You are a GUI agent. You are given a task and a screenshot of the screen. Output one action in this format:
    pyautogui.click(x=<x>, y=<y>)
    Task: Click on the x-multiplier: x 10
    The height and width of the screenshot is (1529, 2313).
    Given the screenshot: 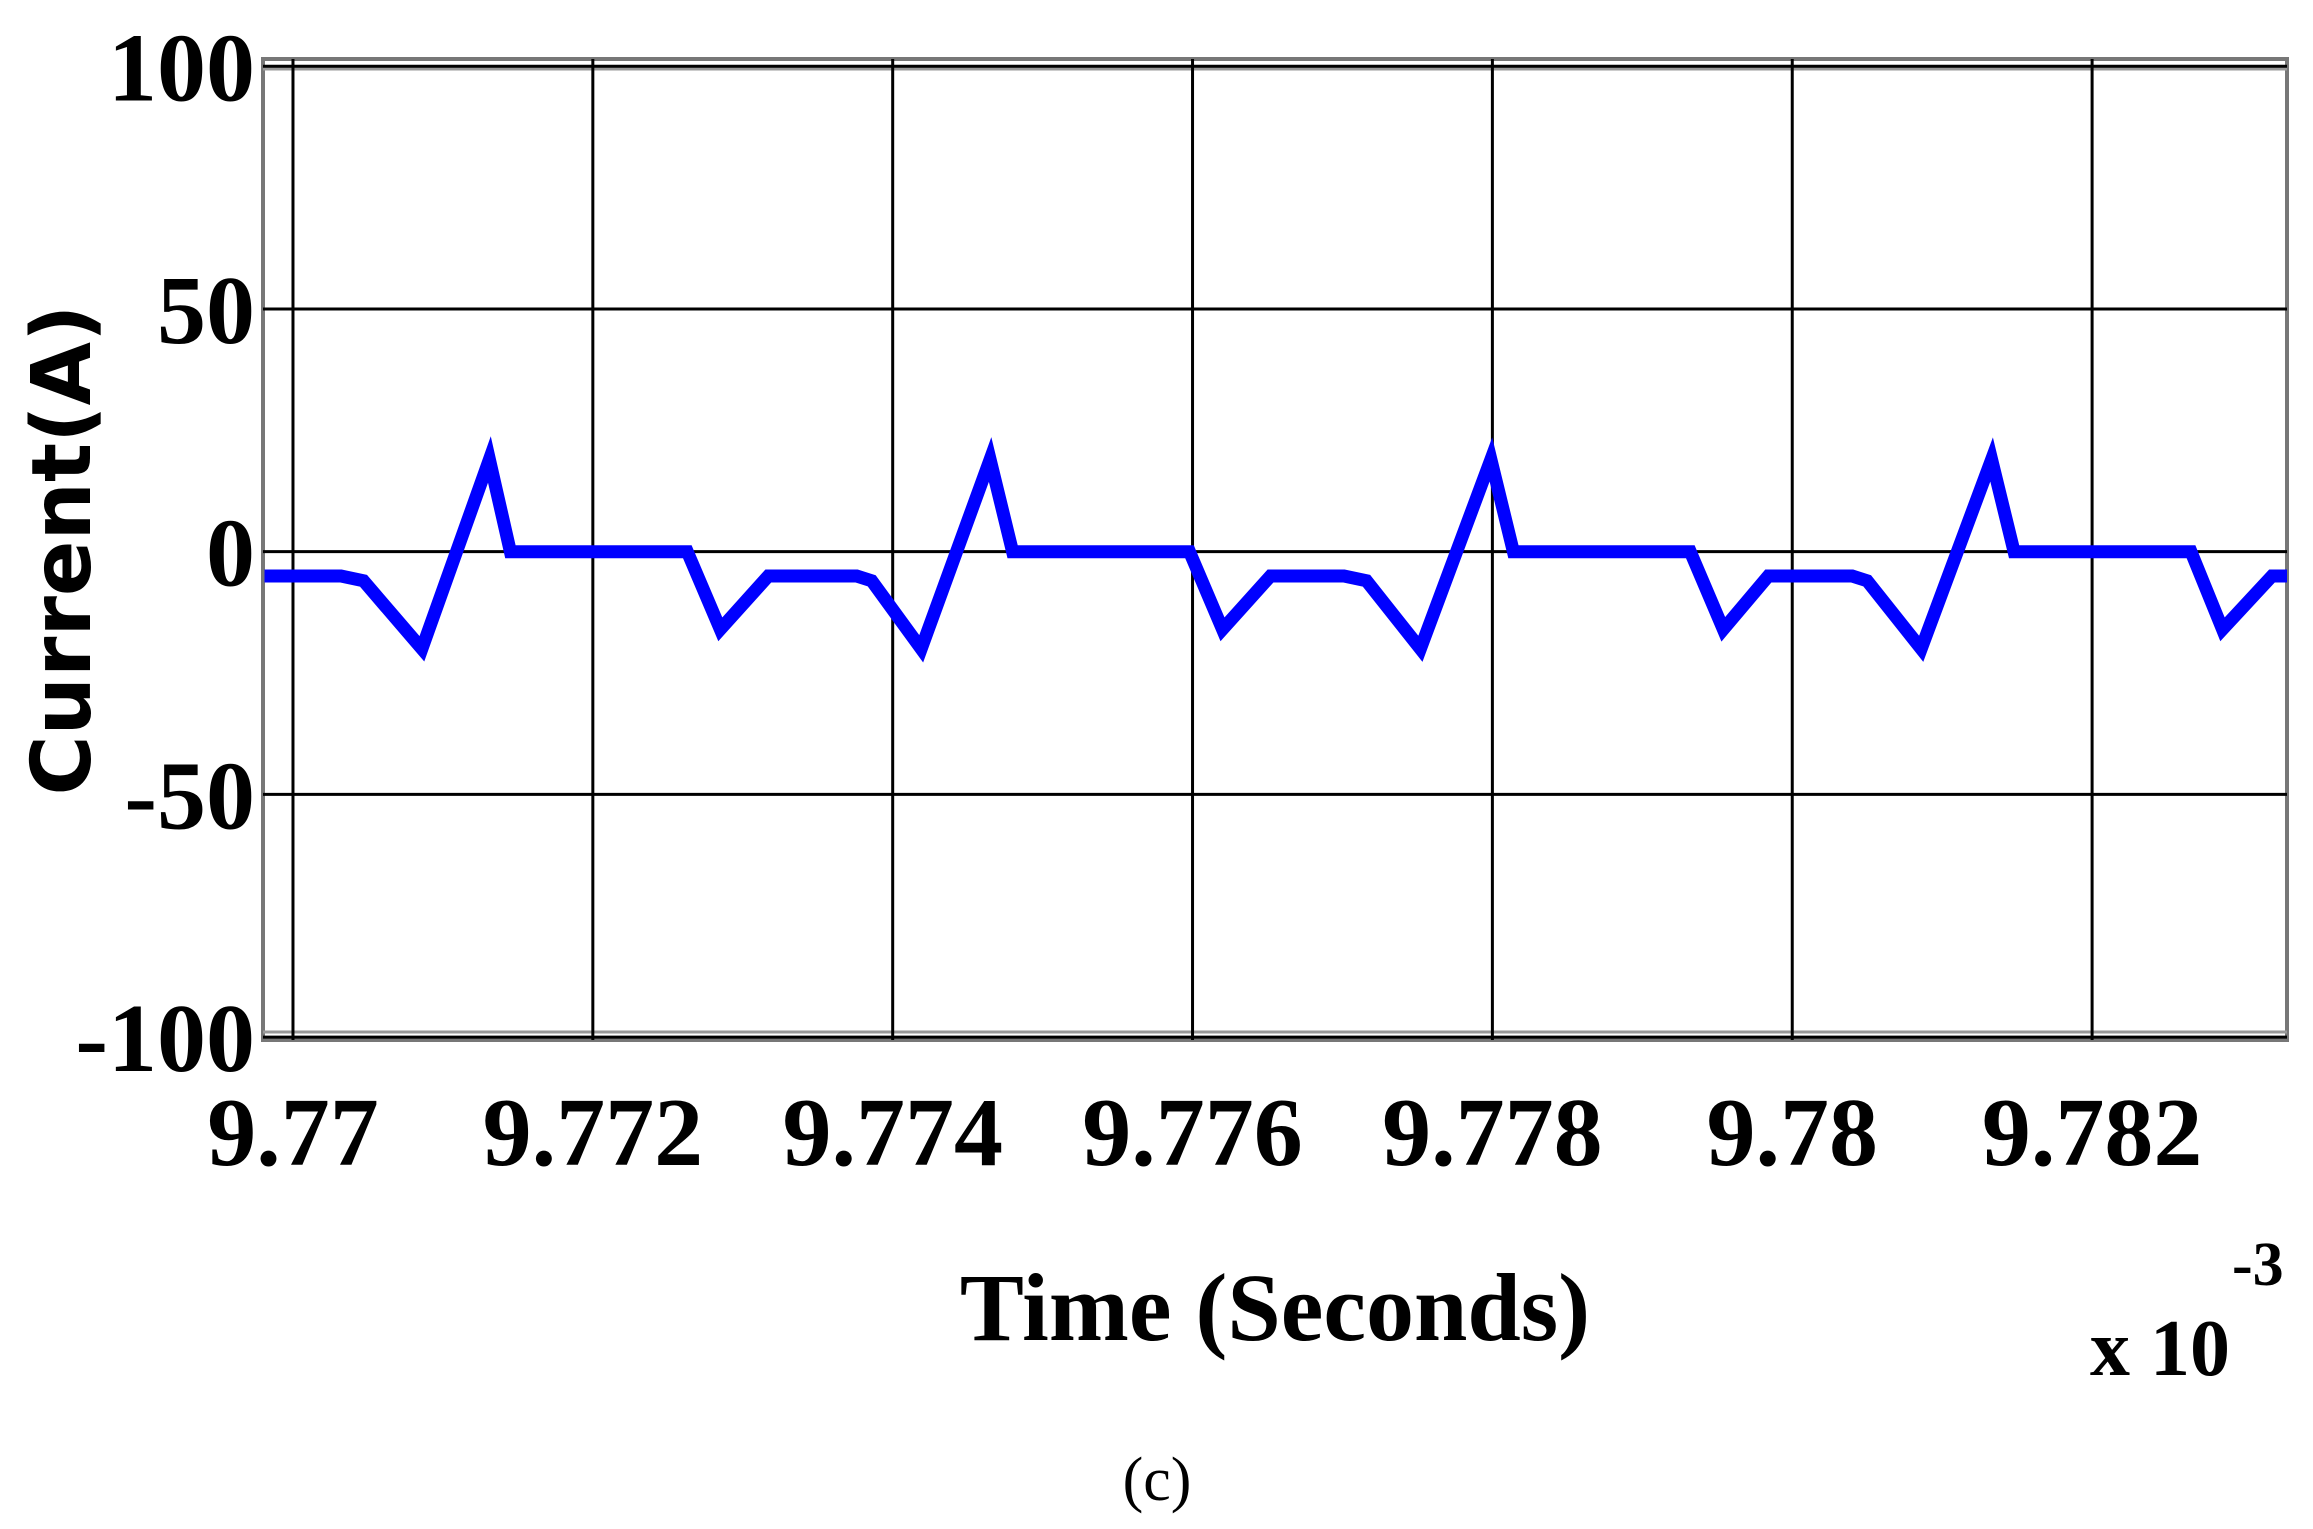 What is the action you would take?
    pyautogui.click(x=2160, y=1349)
    